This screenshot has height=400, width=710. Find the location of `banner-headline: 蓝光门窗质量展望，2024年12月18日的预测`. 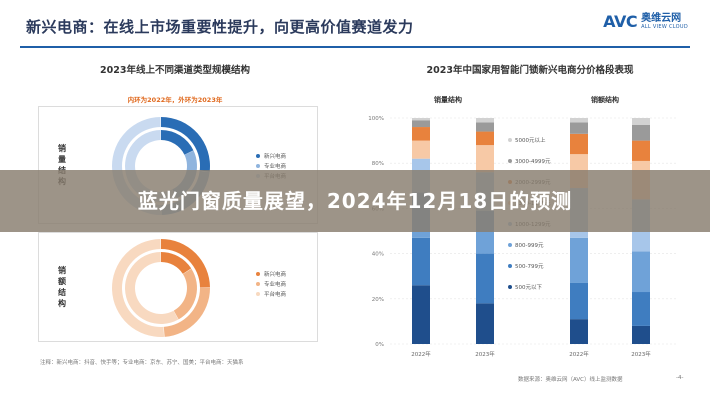

banner-headline: 蓝光门窗质量展望，2024年12月18日的预测 is located at coordinates (355, 201).